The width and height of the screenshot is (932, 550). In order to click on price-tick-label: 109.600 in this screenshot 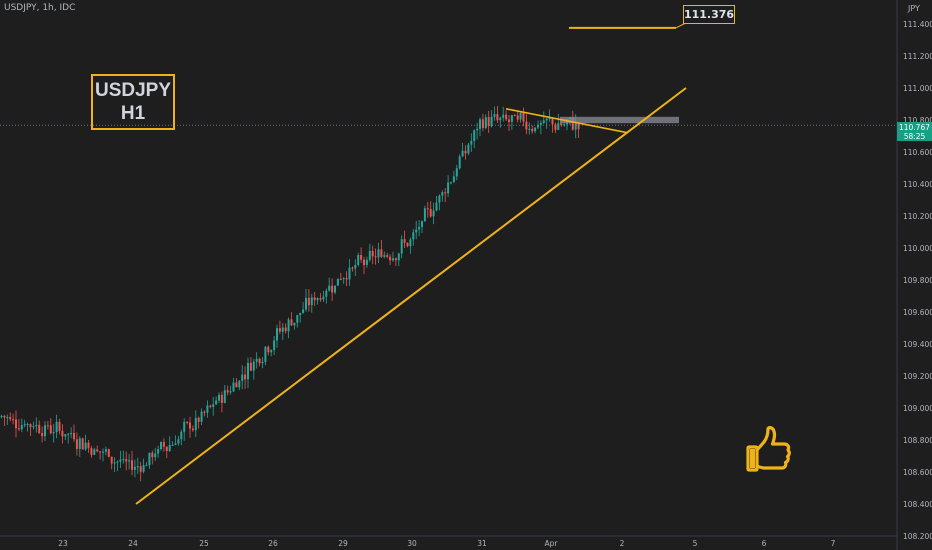, I will do `click(917, 312)`.